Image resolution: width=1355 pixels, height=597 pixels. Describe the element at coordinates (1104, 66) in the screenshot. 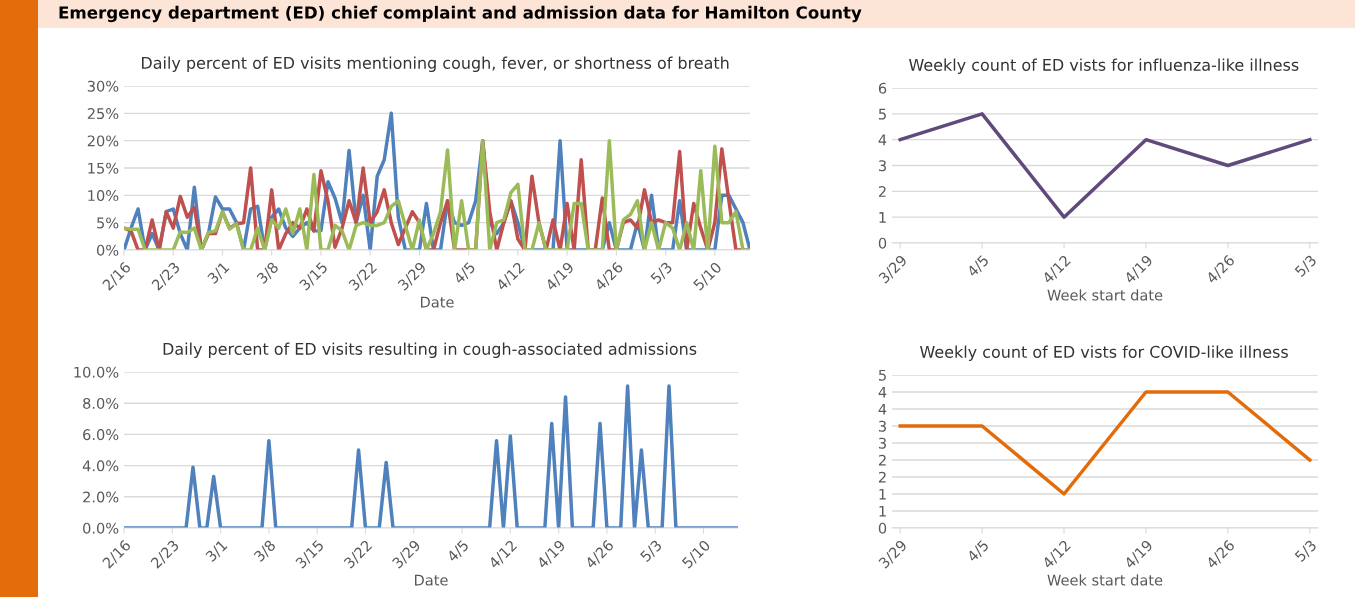

I see `chart-title: Weekly count of ED vists for influenza-like illness` at that location.